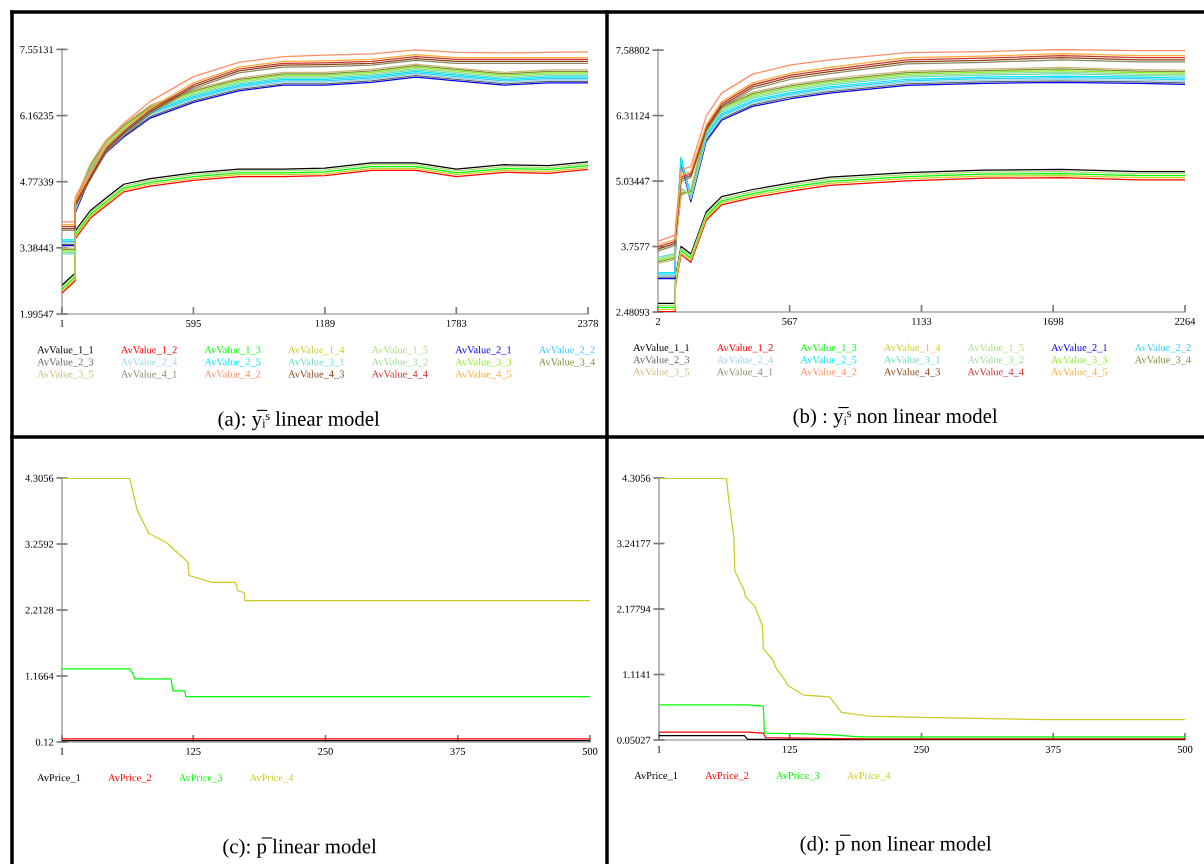 The image size is (1204, 864). What do you see at coordinates (633, 116) in the screenshot?
I see `y-tick-label: 6.31124` at bounding box center [633, 116].